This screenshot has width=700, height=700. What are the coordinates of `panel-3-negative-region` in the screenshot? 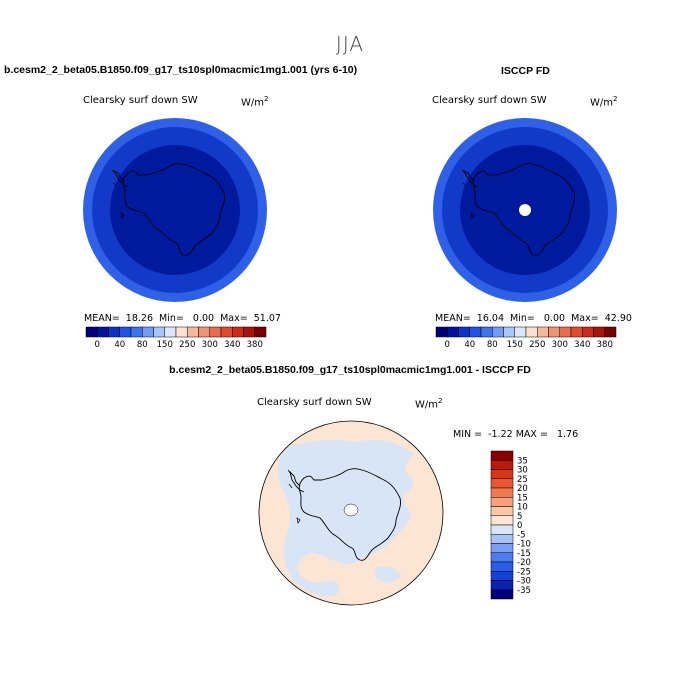 It's located at (345, 518).